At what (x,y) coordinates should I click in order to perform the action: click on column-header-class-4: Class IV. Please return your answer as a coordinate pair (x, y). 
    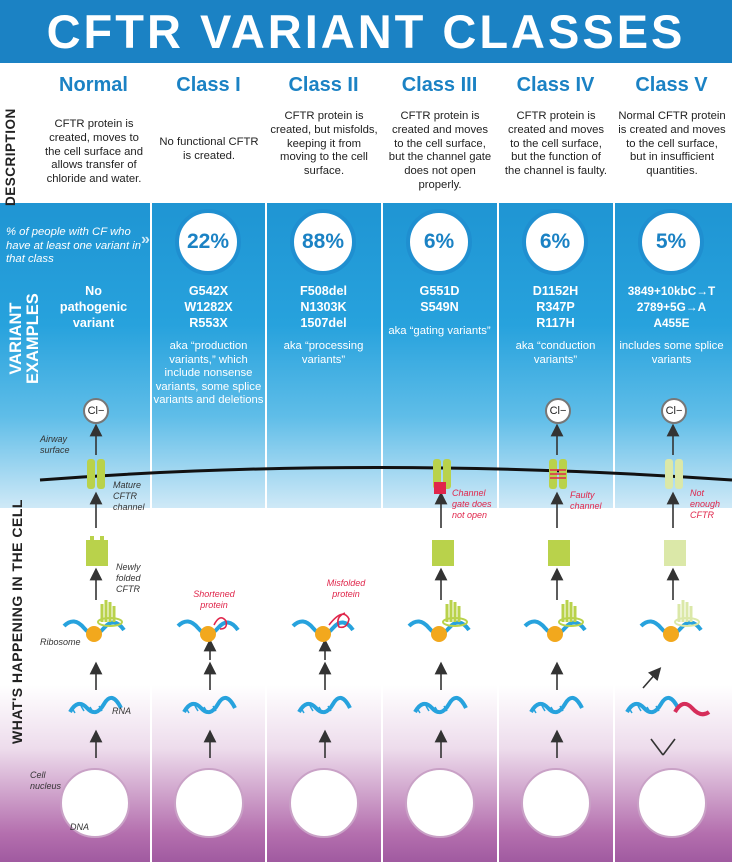
    Looking at the image, I should click on (555, 85).